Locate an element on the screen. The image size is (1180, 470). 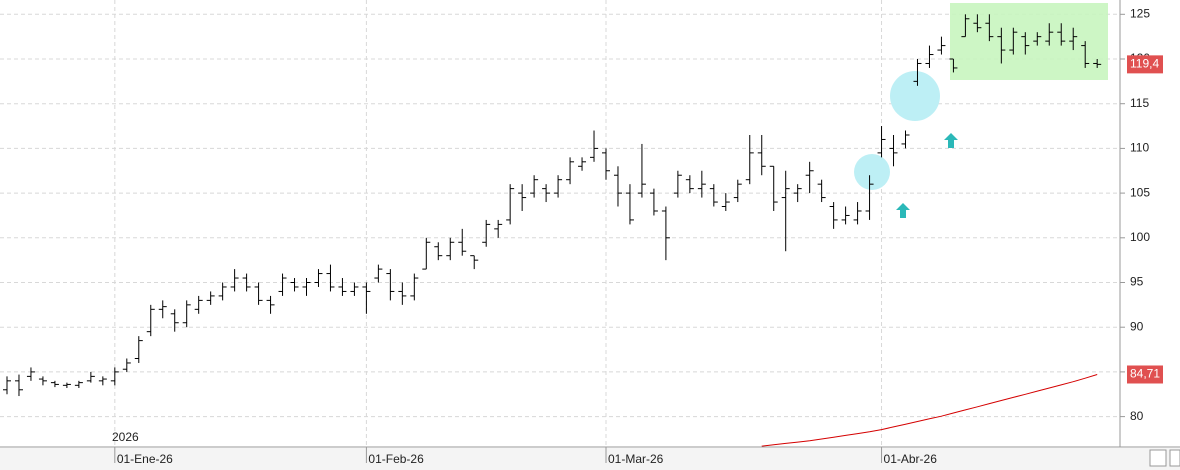
x-tick-label: 01-Feb-26 is located at coordinates (396, 459).